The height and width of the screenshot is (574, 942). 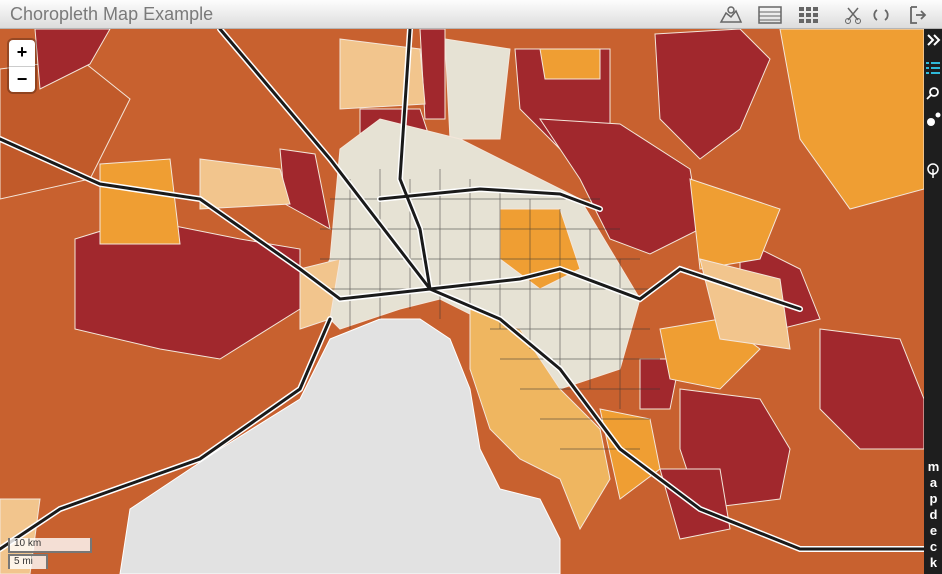 I want to click on collapse-icon, so click(x=934, y=40).